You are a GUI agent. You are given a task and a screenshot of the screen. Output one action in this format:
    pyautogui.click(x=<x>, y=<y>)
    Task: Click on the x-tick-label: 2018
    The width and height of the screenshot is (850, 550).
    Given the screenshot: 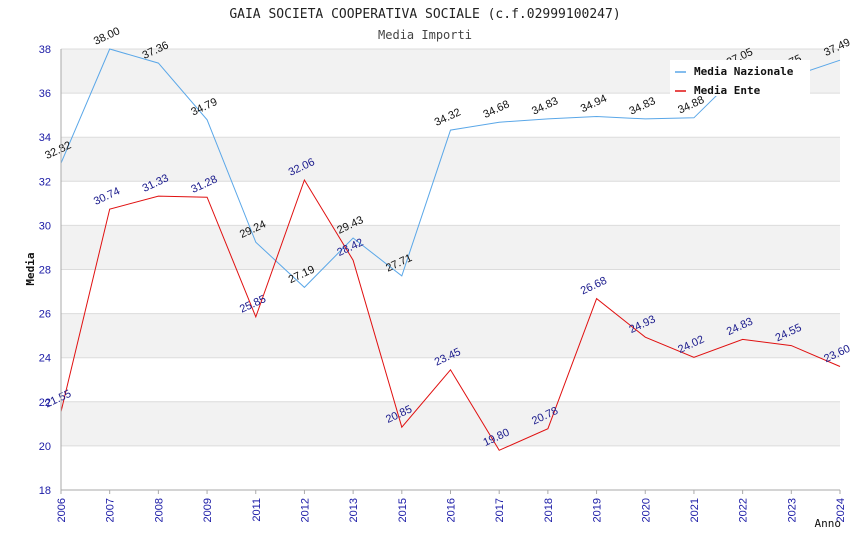 What is the action you would take?
    pyautogui.click(x=549, y=510)
    